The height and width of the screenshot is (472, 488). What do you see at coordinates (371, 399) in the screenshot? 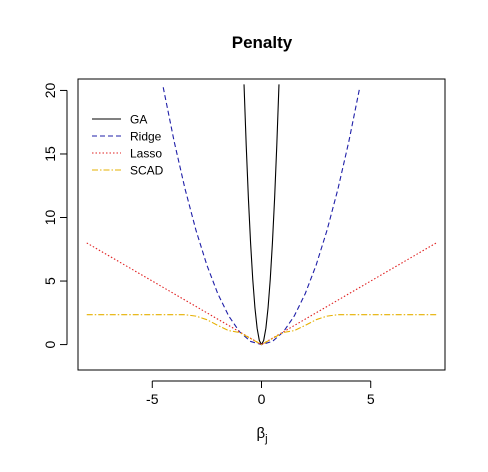
I see `x-tick-label: 5` at bounding box center [371, 399].